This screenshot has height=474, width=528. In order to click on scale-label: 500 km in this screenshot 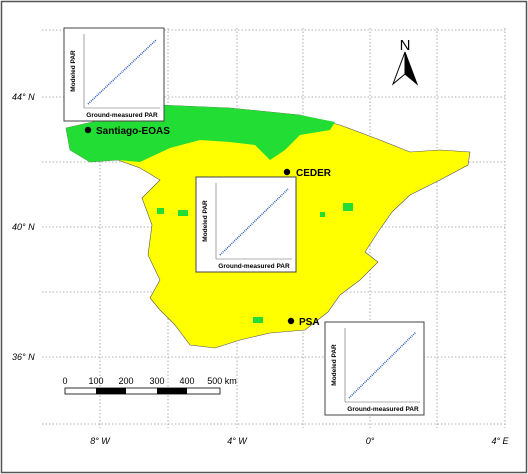, I will do `click(222, 381)`.